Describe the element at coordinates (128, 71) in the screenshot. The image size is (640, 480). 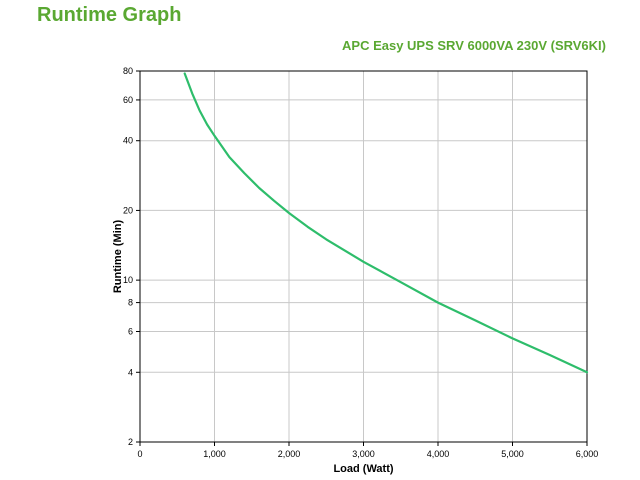
I see `y-tick-label: 80` at that location.